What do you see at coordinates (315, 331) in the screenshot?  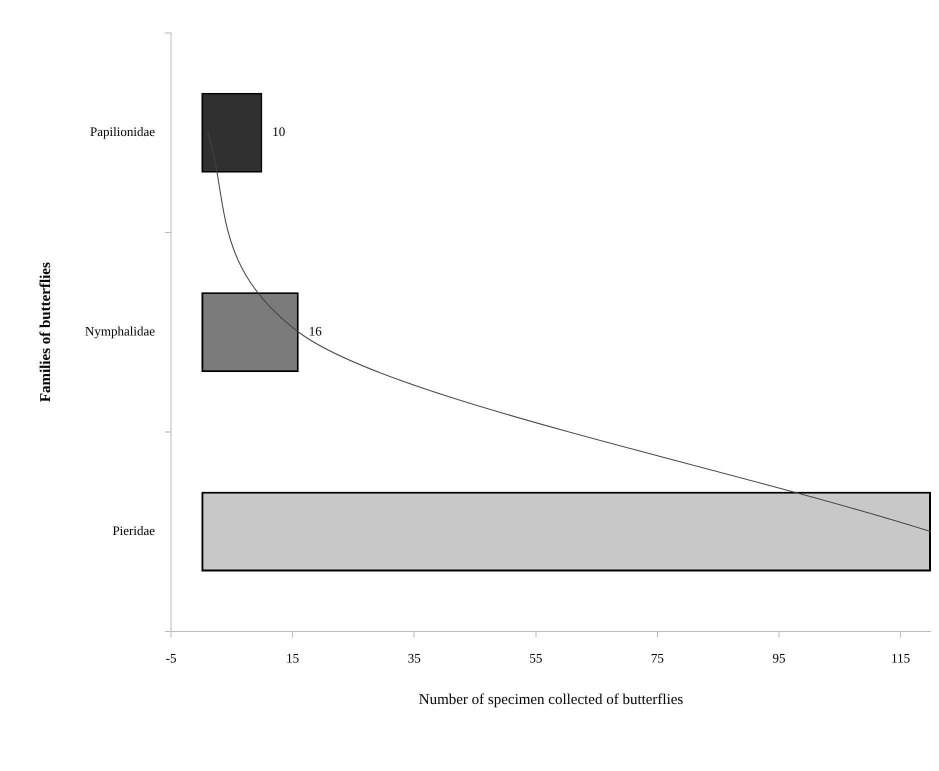 I see `data-label: 16` at bounding box center [315, 331].